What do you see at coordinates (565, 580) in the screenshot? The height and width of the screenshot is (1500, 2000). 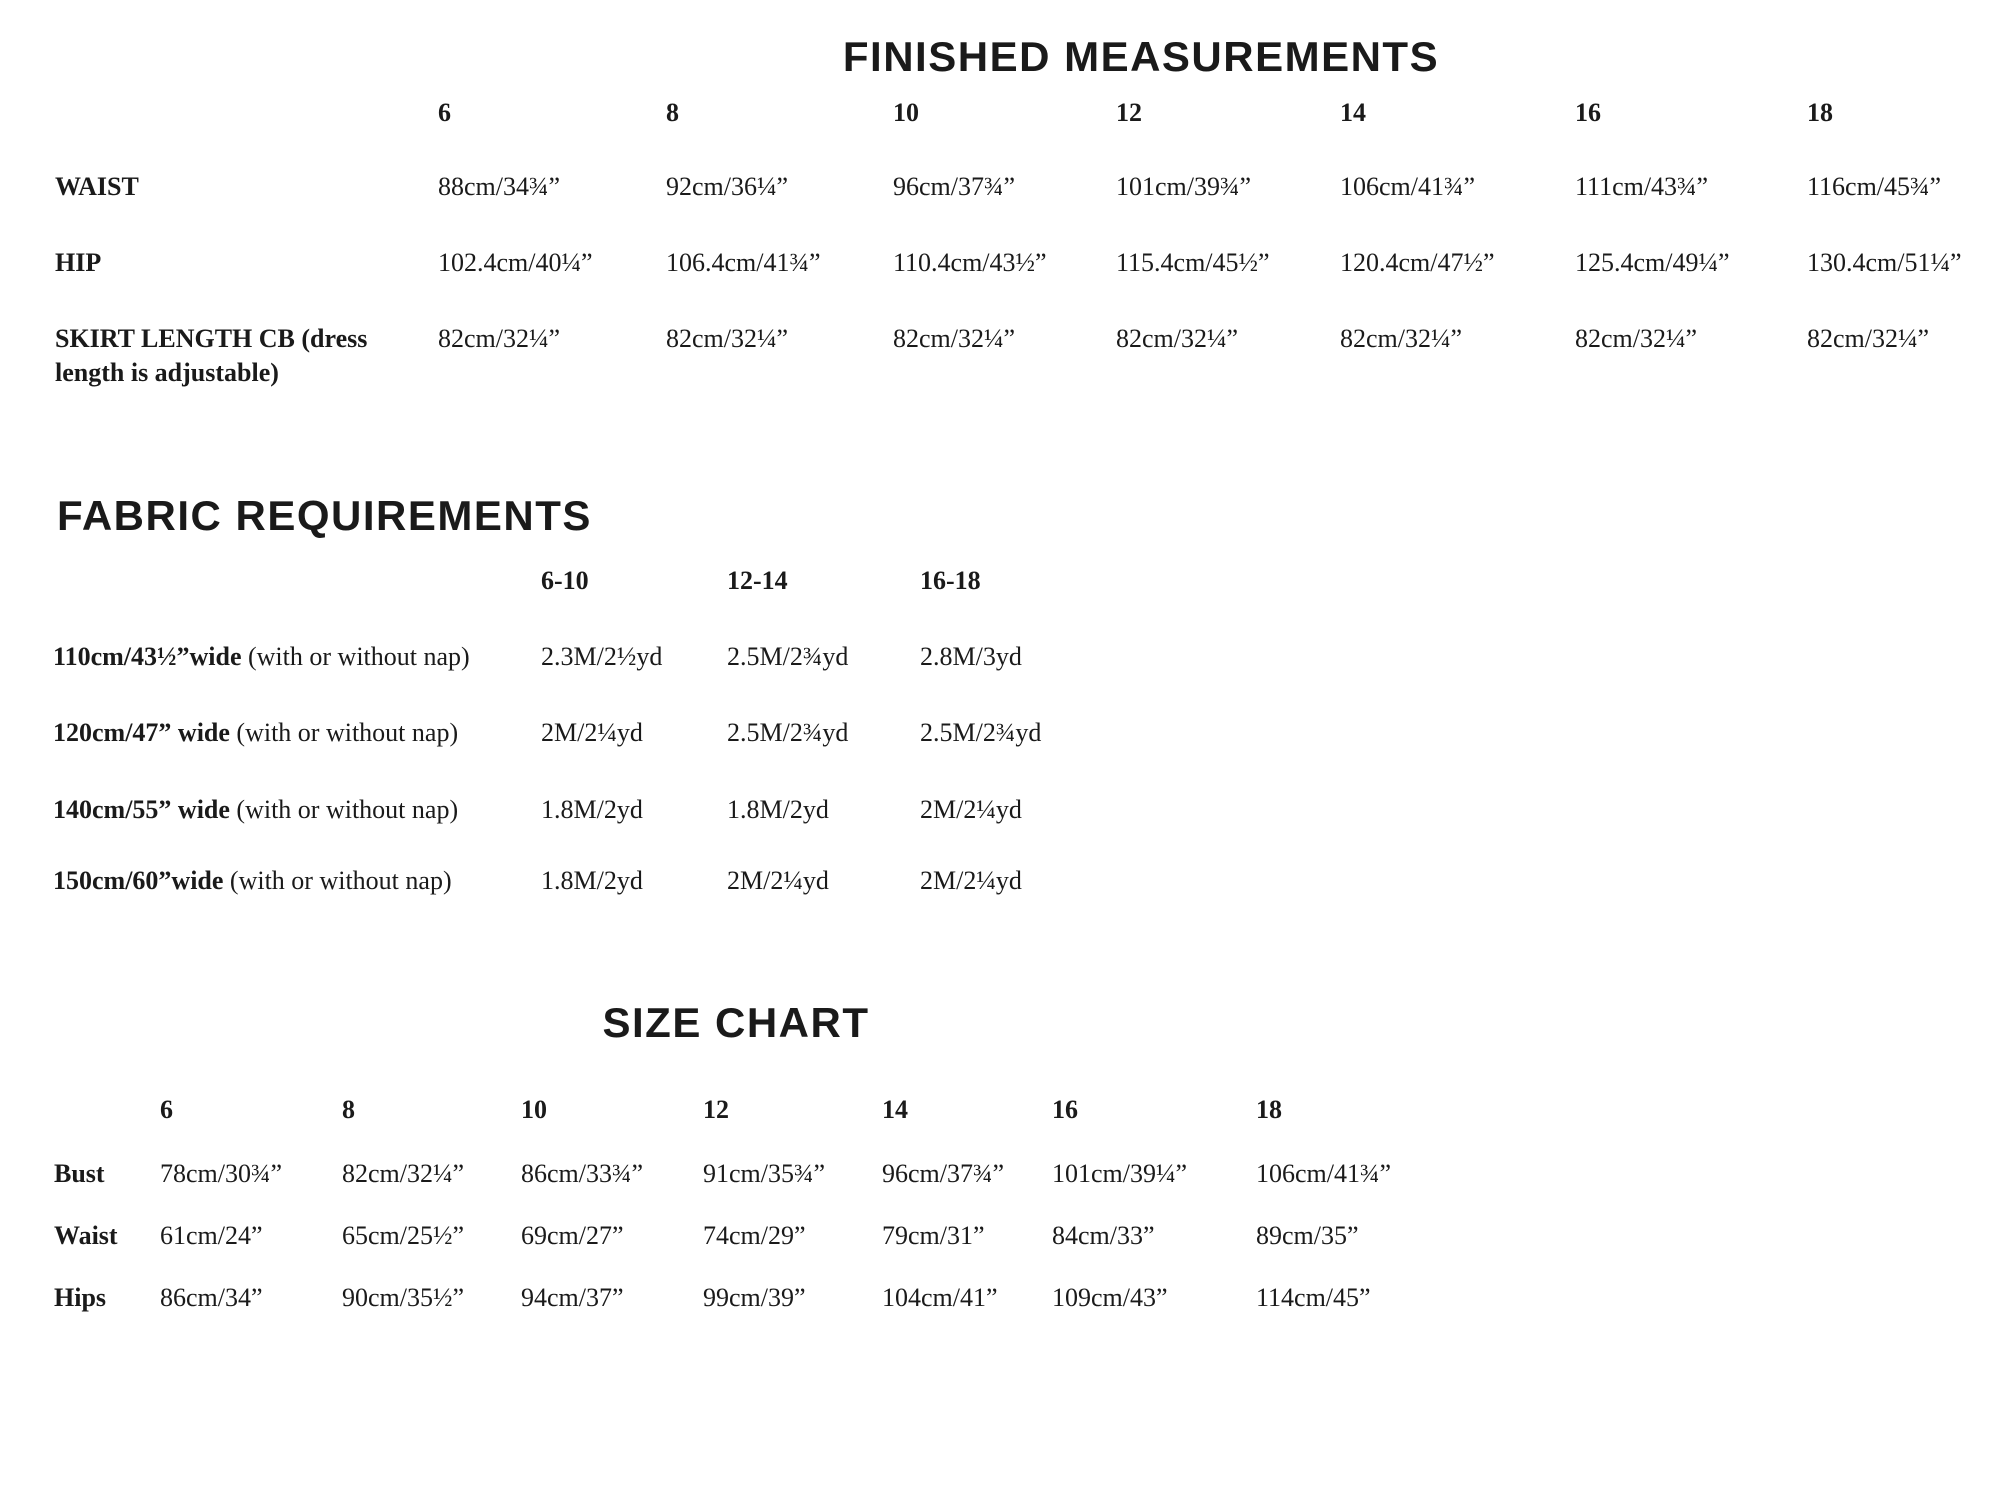 I see `size-range-header: 6-10` at bounding box center [565, 580].